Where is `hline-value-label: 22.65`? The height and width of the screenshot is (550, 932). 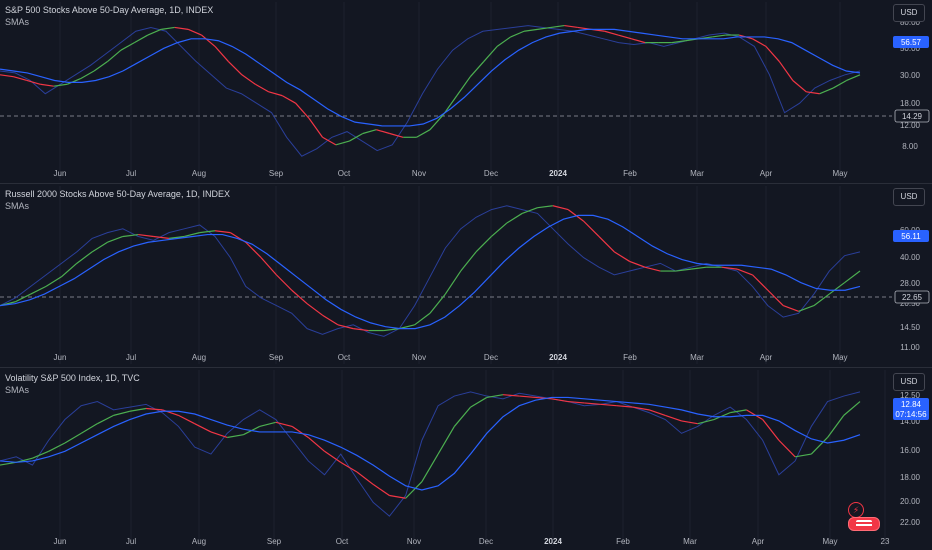 hline-value-label: 22.65 is located at coordinates (912, 297).